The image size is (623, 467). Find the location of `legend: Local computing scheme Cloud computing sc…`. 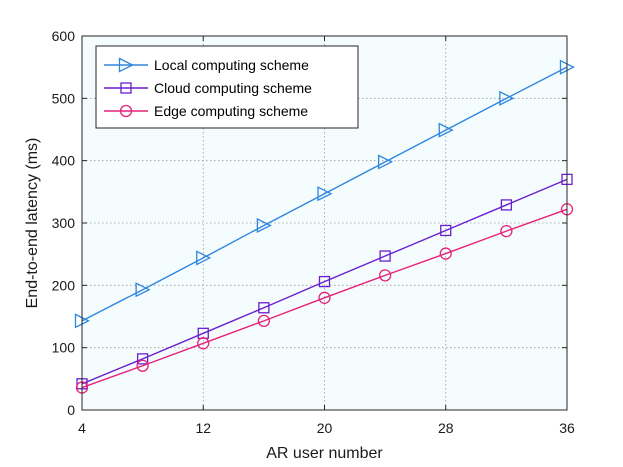

legend: Local computing scheme Cloud computing sc… is located at coordinates (227, 87).